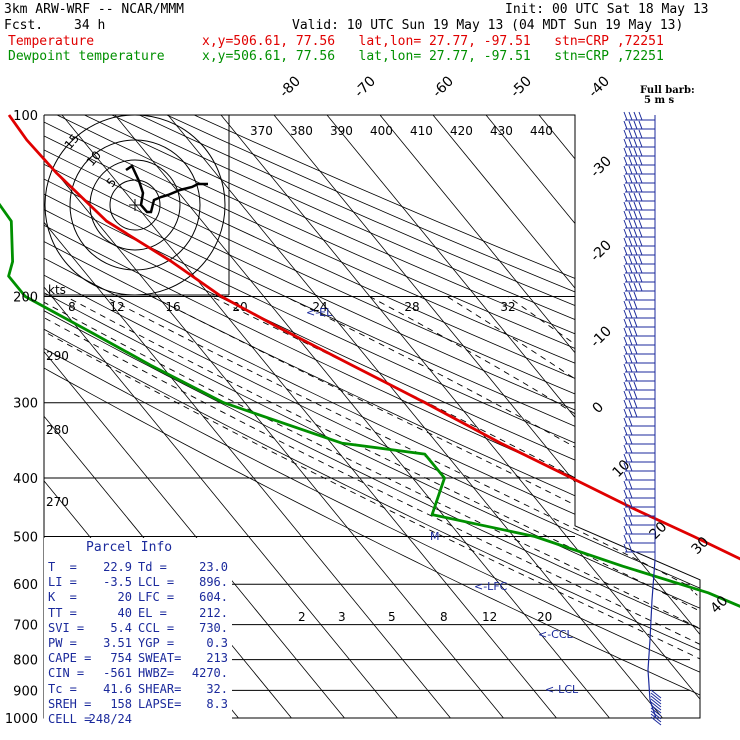 The width and height of the screenshot is (740, 740). I want to click on mixing-ratio-label: 8, so click(444, 617).